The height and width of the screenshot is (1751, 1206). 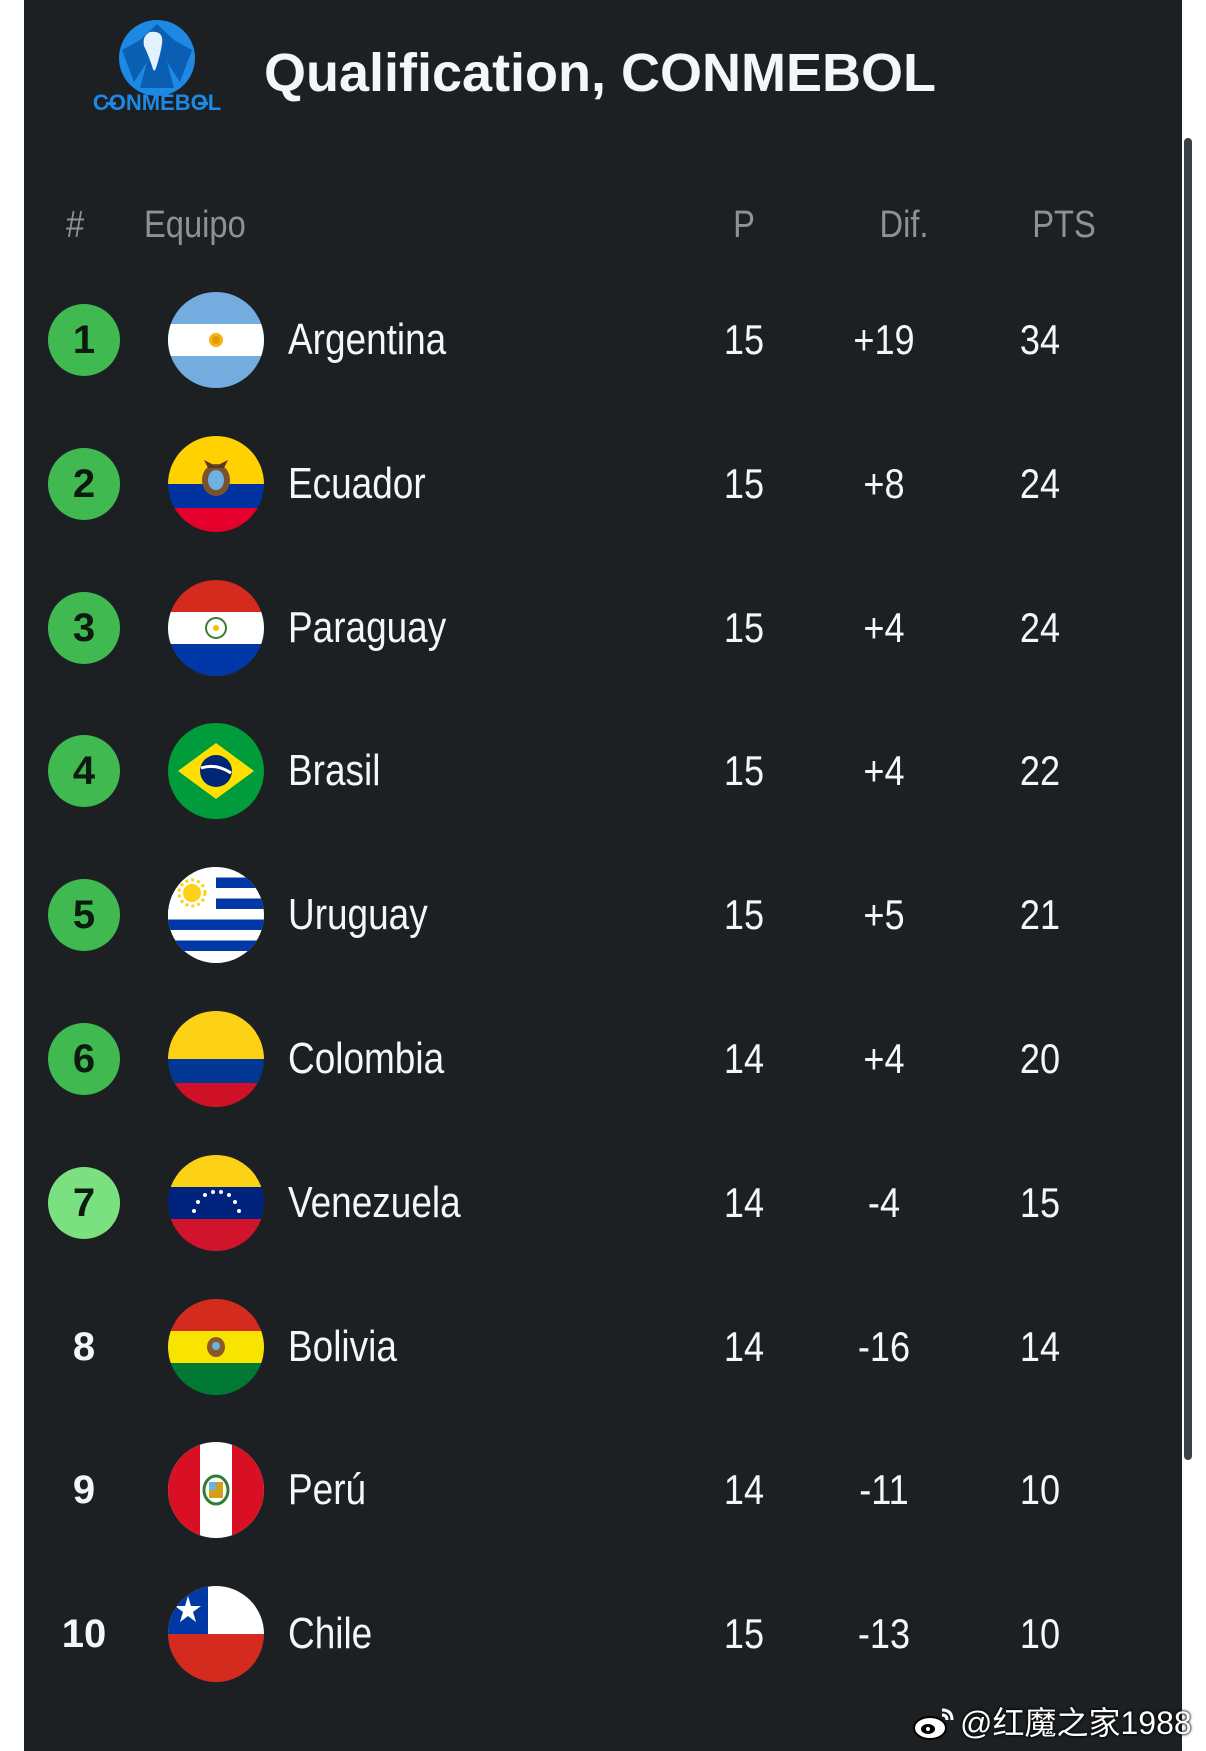 I want to click on goal-diff-cell: -11, so click(x=884, y=1490).